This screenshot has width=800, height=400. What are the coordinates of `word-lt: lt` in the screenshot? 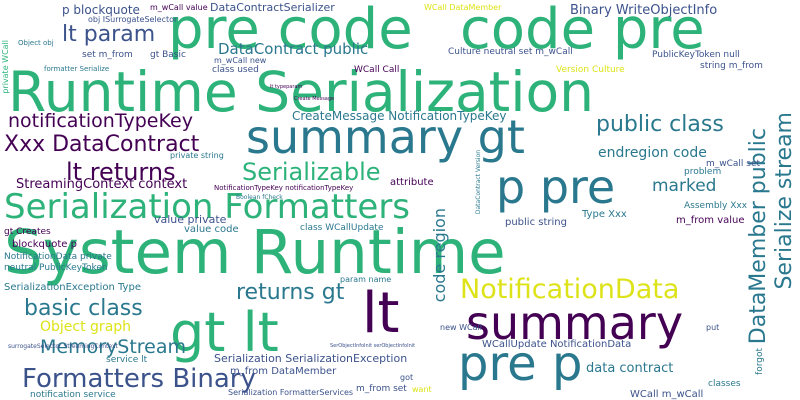 It's located at (381, 313).